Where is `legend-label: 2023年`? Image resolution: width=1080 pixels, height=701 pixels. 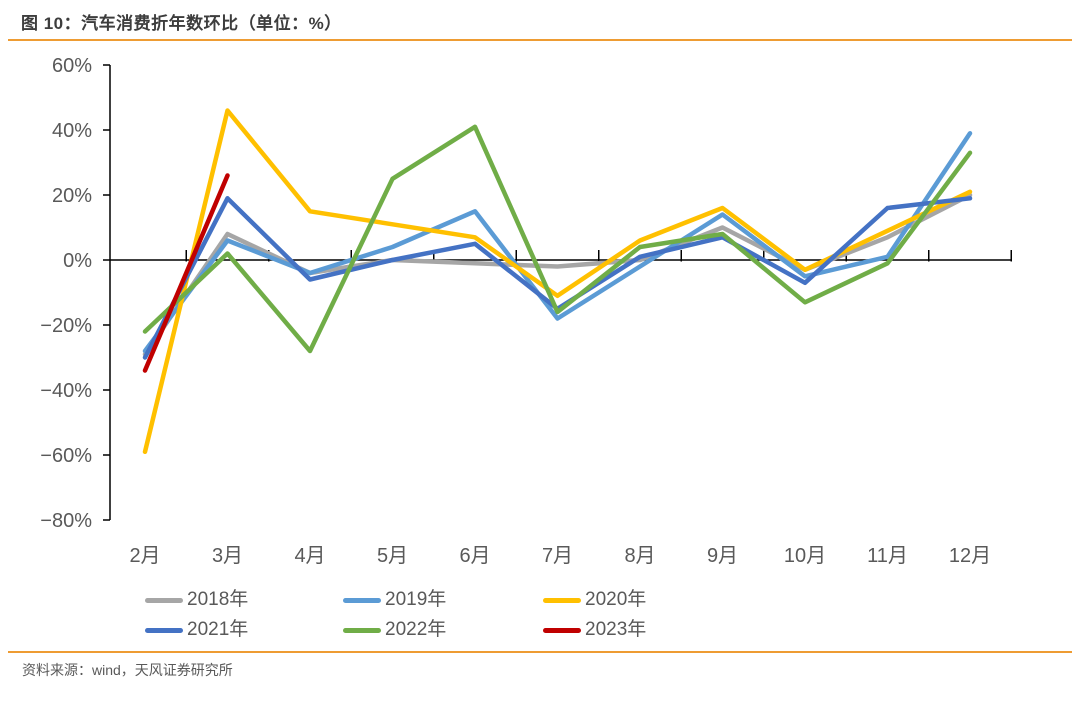
legend-label: 2023年 is located at coordinates (616, 629).